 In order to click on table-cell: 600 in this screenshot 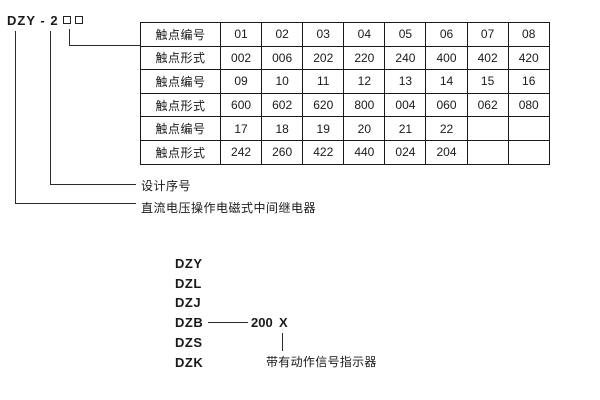, I will do `click(241, 105)`.